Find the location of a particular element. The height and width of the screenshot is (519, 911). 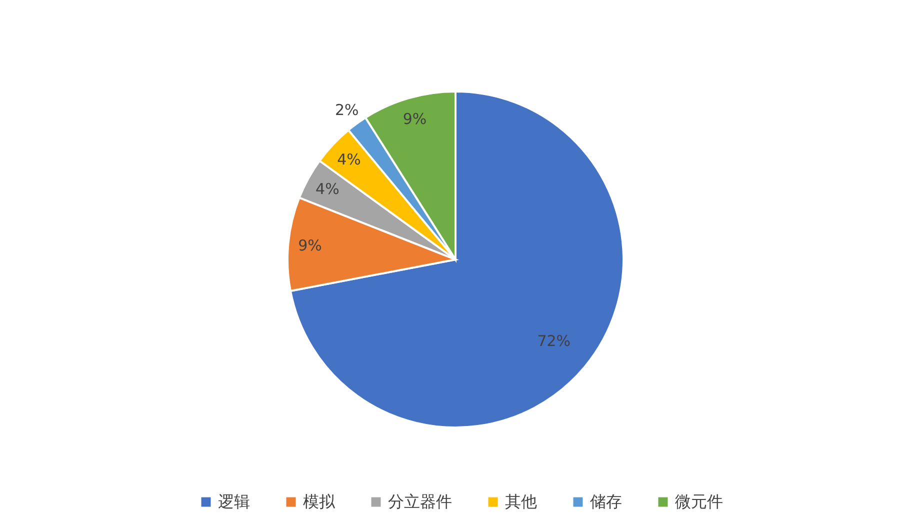

legend-label: 储存 is located at coordinates (606, 501).